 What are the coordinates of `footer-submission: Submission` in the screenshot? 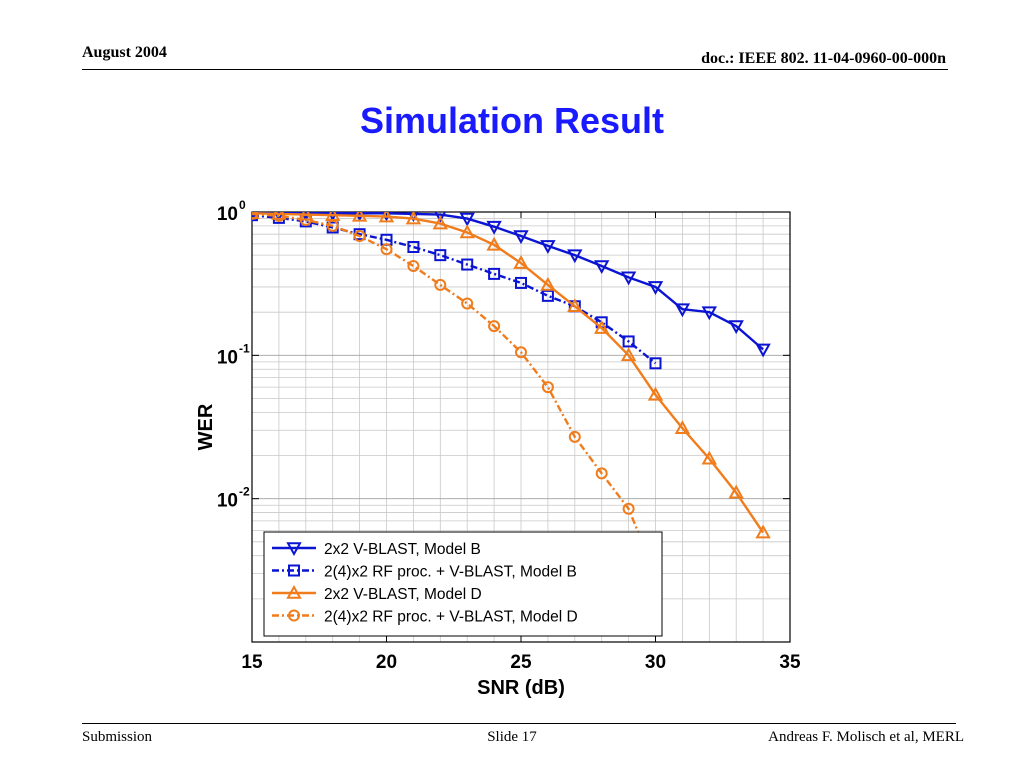 It's located at (117, 737).